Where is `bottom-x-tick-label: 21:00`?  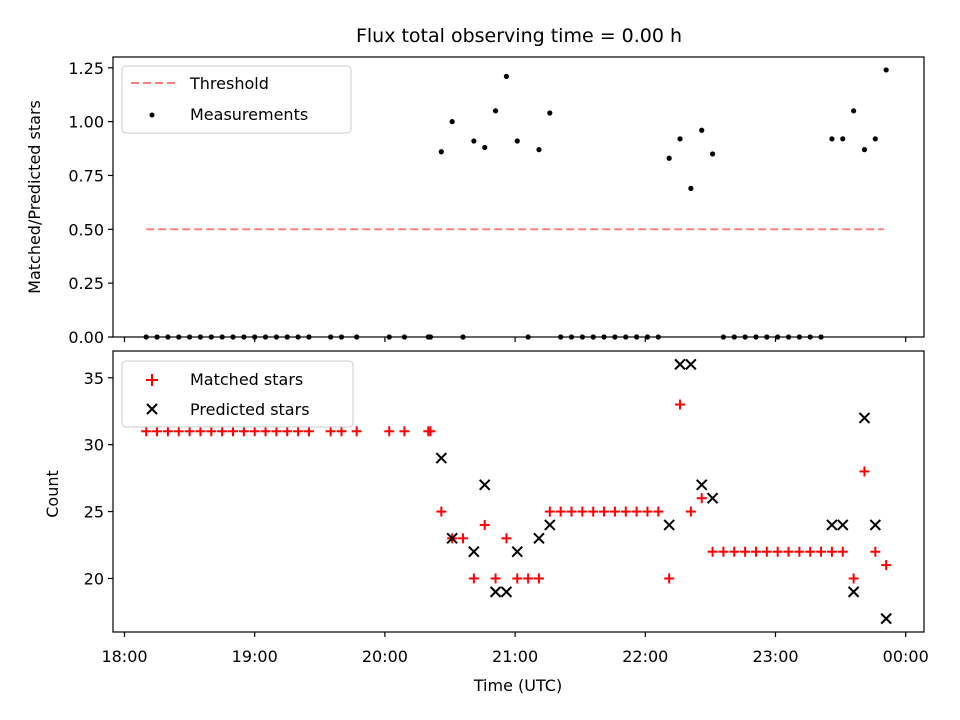 bottom-x-tick-label: 21:00 is located at coordinates (515, 656).